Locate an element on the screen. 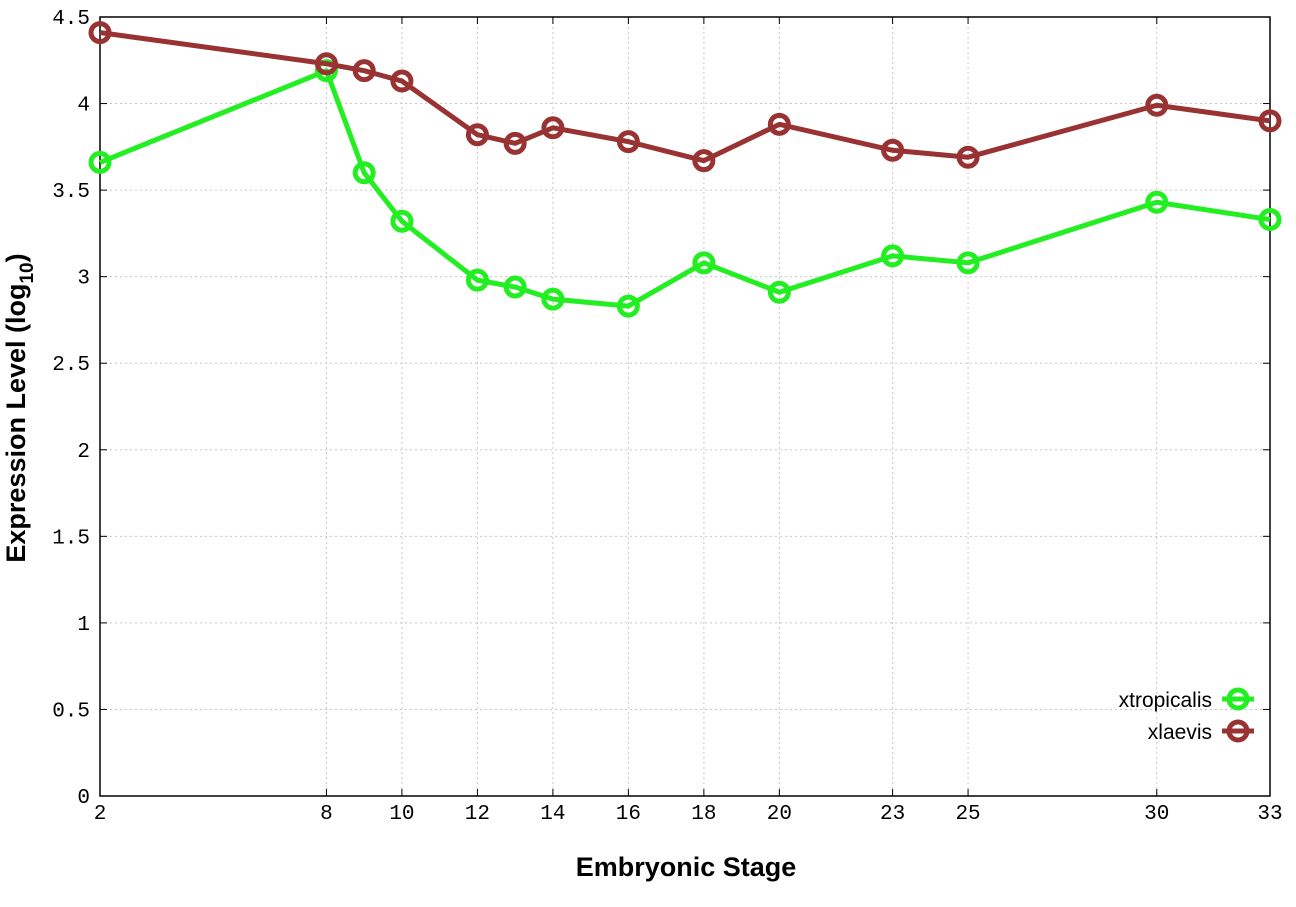  y-tick-label: 2 is located at coordinates (83, 452).